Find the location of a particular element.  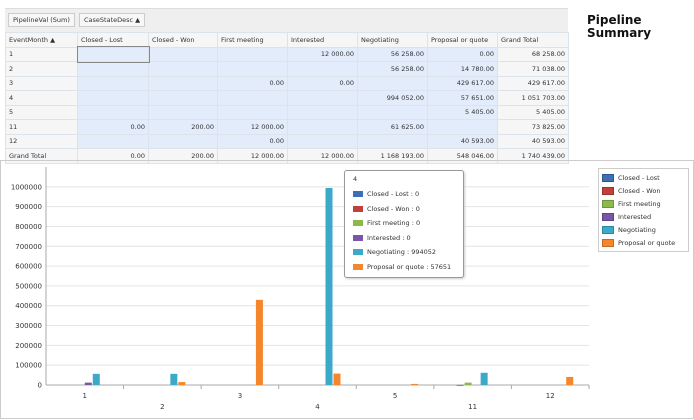

row-header: 1 is located at coordinates (41, 54).